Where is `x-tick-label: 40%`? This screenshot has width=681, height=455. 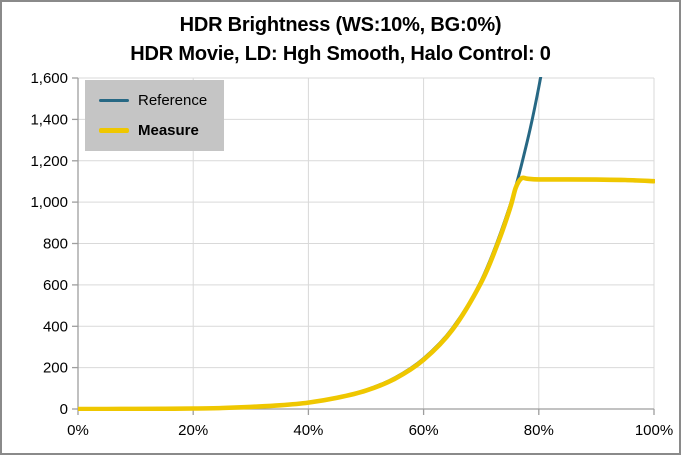
x-tick-label: 40% is located at coordinates (308, 430).